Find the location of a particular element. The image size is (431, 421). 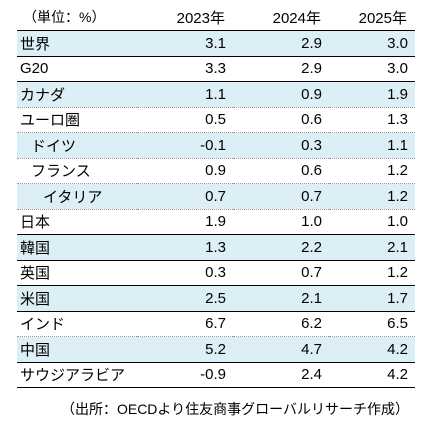

table-row: 韓国 1.3 2.2 2.1 is located at coordinates (216, 247).